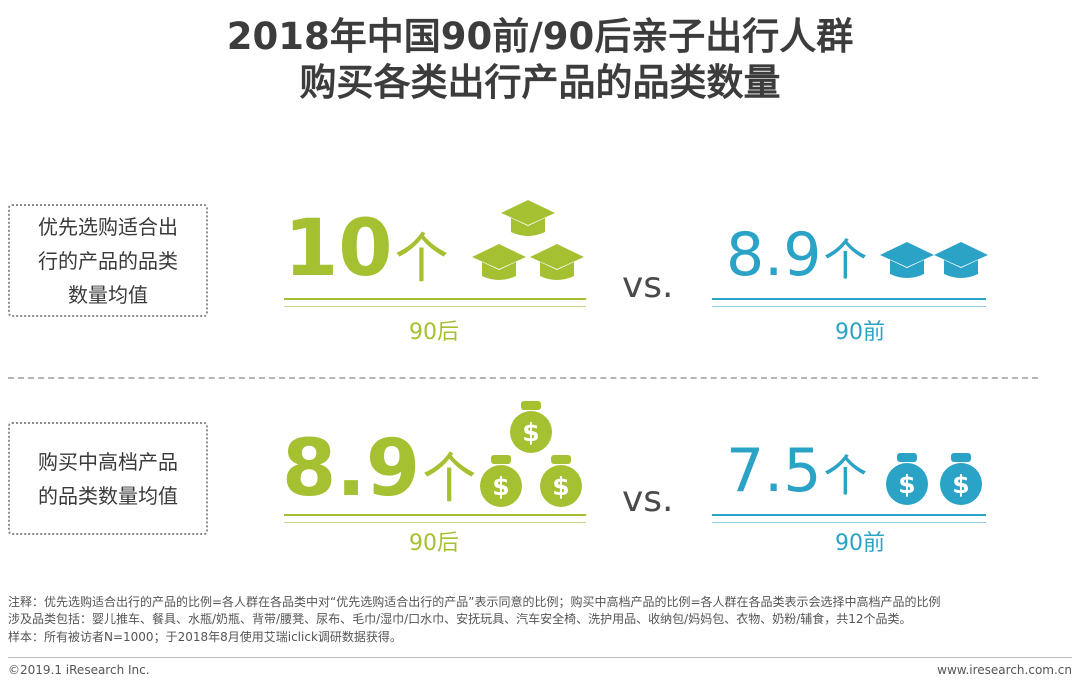  Describe the element at coordinates (205, 637) in the screenshot. I see `note-line-3: 样本：所有被访者N=1000；于2018年8月使用艾瑞iclick调研数据获得。` at that location.